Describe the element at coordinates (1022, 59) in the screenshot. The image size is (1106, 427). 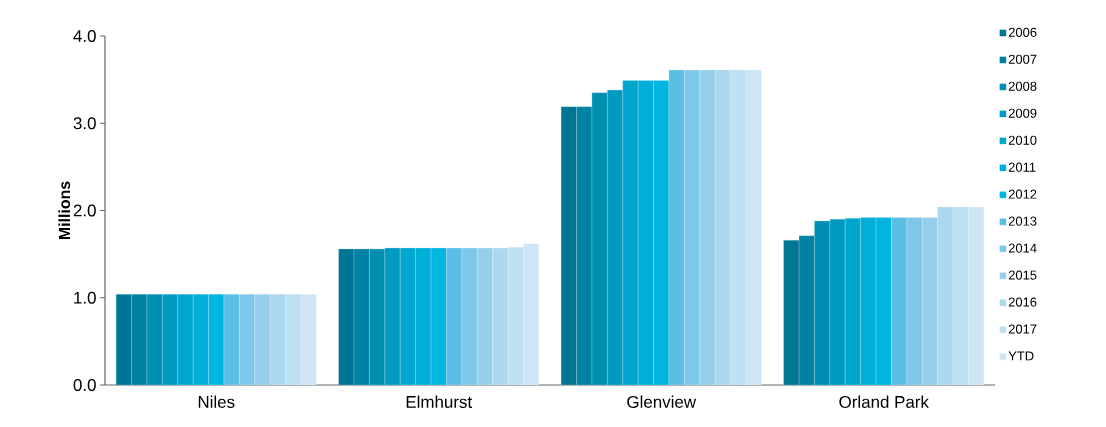
I see `legend-label: 2007` at that location.